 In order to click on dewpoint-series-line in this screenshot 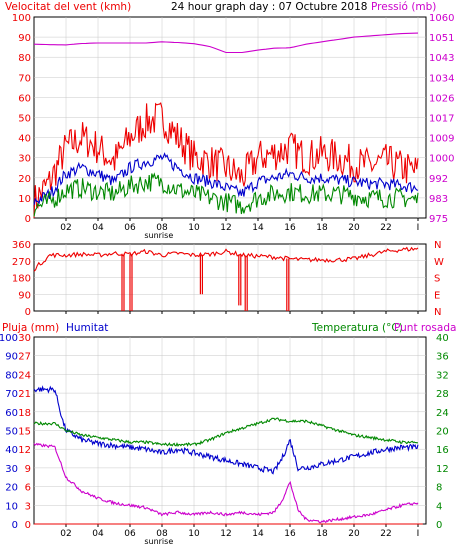, I will do `click(226, 483)`.